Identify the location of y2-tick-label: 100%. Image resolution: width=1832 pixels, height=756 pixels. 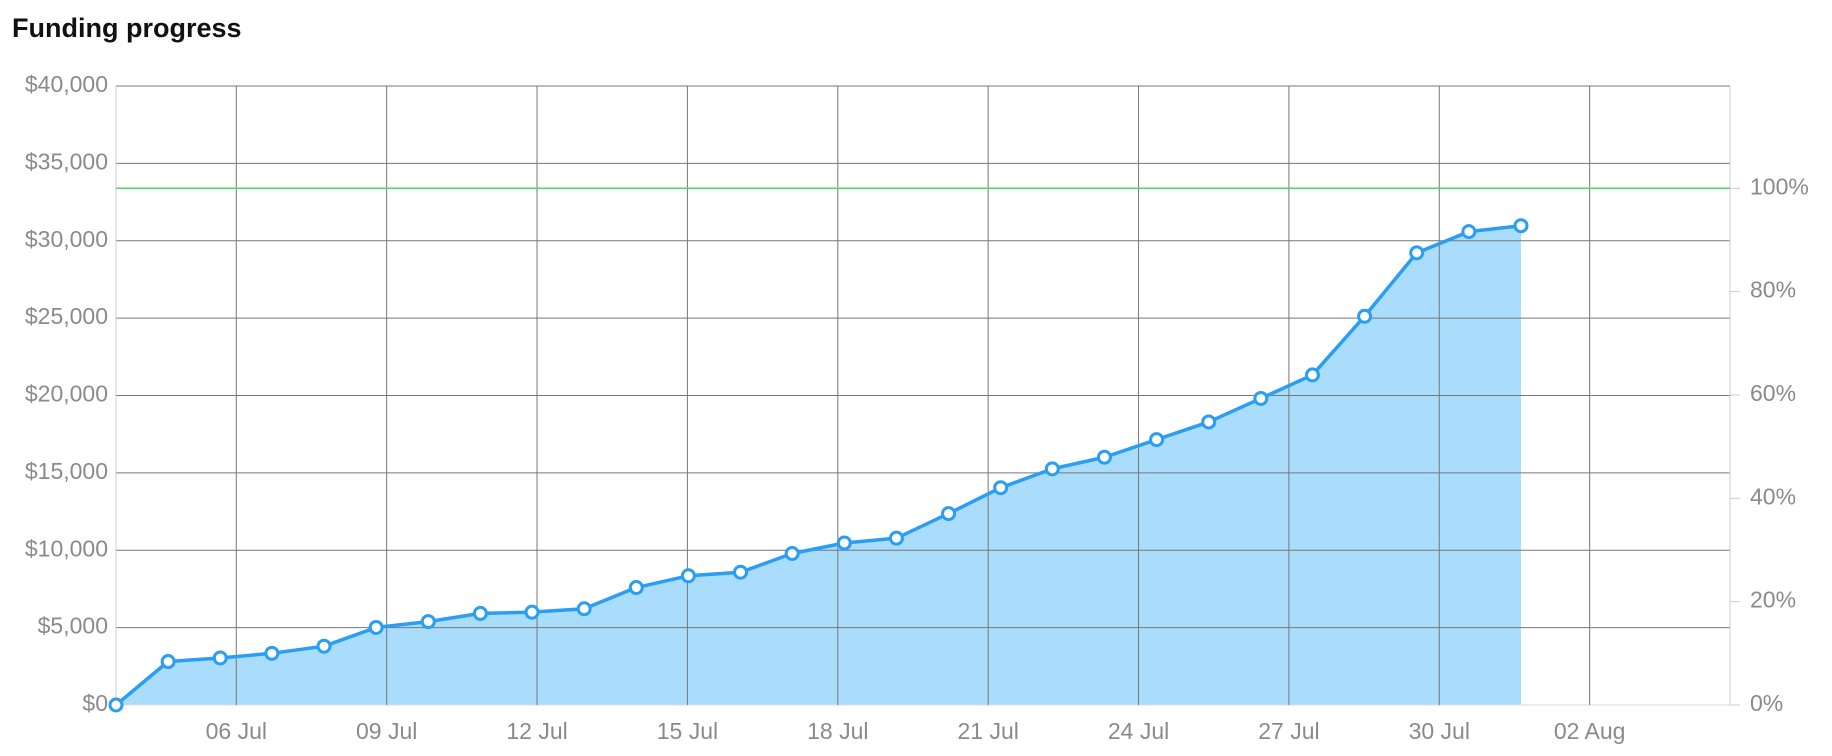
(1779, 186).